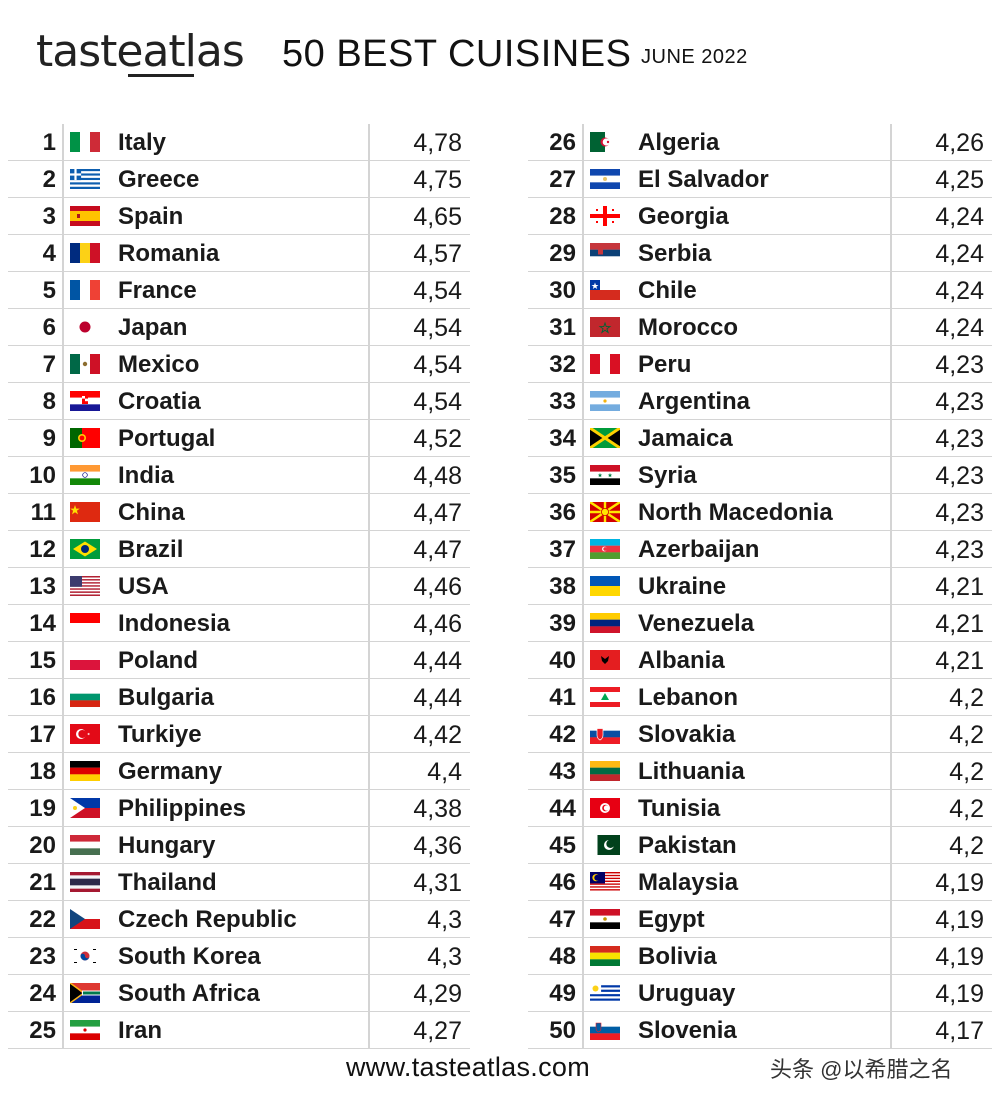 The height and width of the screenshot is (1100, 1000). Describe the element at coordinates (437, 1031) in the screenshot. I see `rating-score: 4,27` at that location.